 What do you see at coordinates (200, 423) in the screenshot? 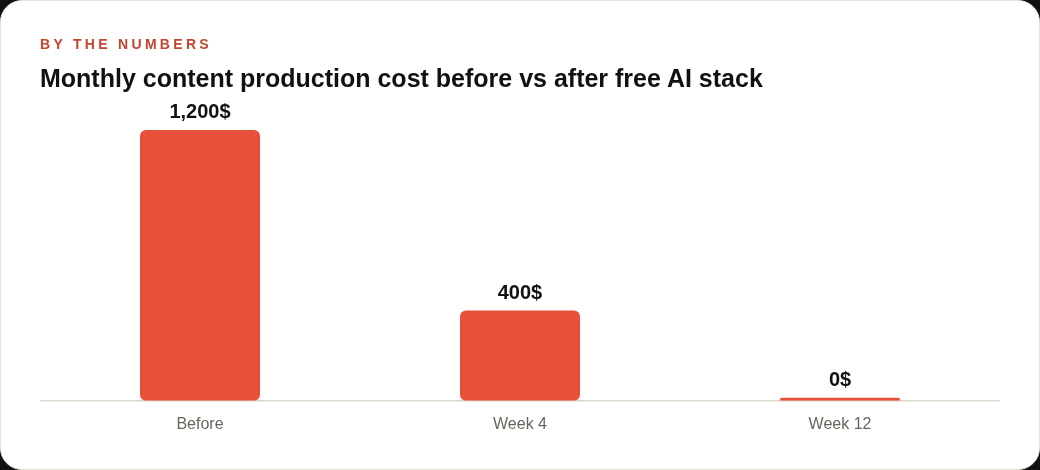
I see `x-tick-label: Before` at bounding box center [200, 423].